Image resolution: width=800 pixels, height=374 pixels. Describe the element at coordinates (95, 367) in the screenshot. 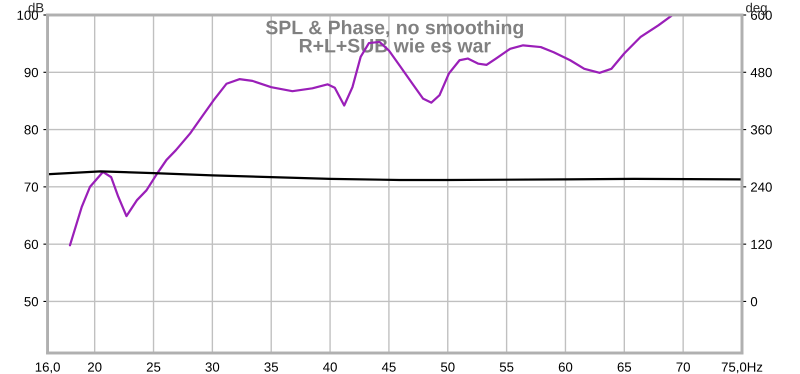

I see `x-tick-label: 20` at that location.